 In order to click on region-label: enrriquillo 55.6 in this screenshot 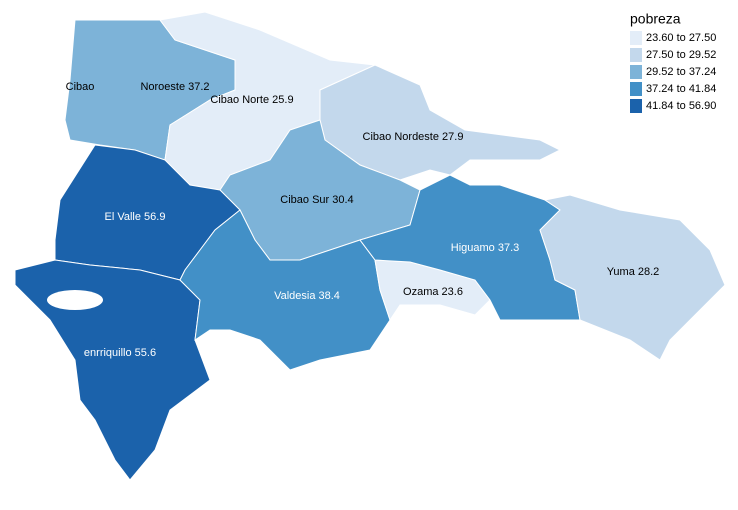, I will do `click(120, 353)`.